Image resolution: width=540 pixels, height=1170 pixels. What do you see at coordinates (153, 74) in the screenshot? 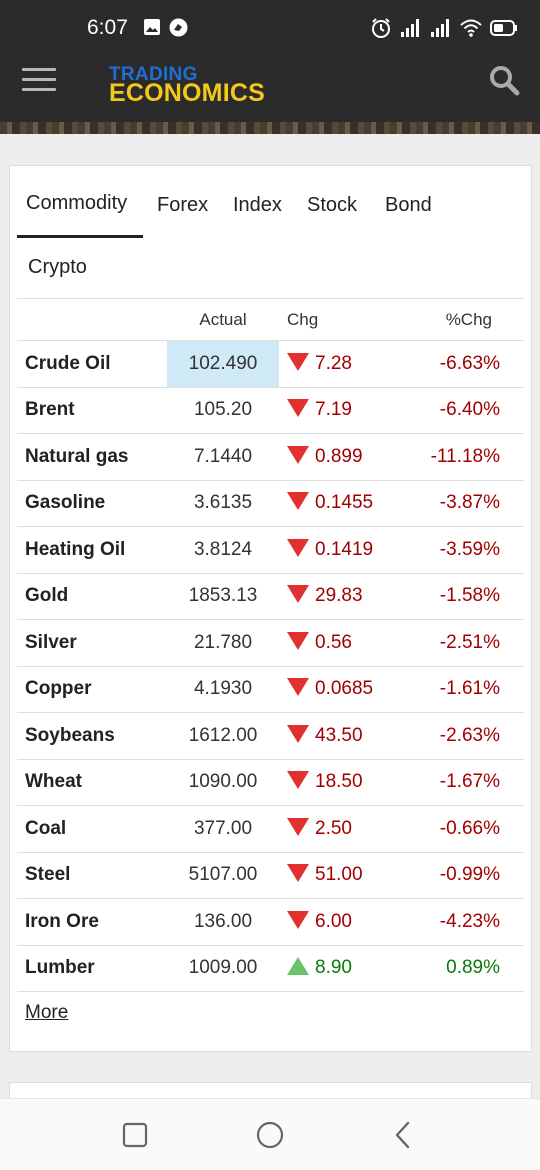
I see `logo-line1: TRADING` at bounding box center [153, 74].